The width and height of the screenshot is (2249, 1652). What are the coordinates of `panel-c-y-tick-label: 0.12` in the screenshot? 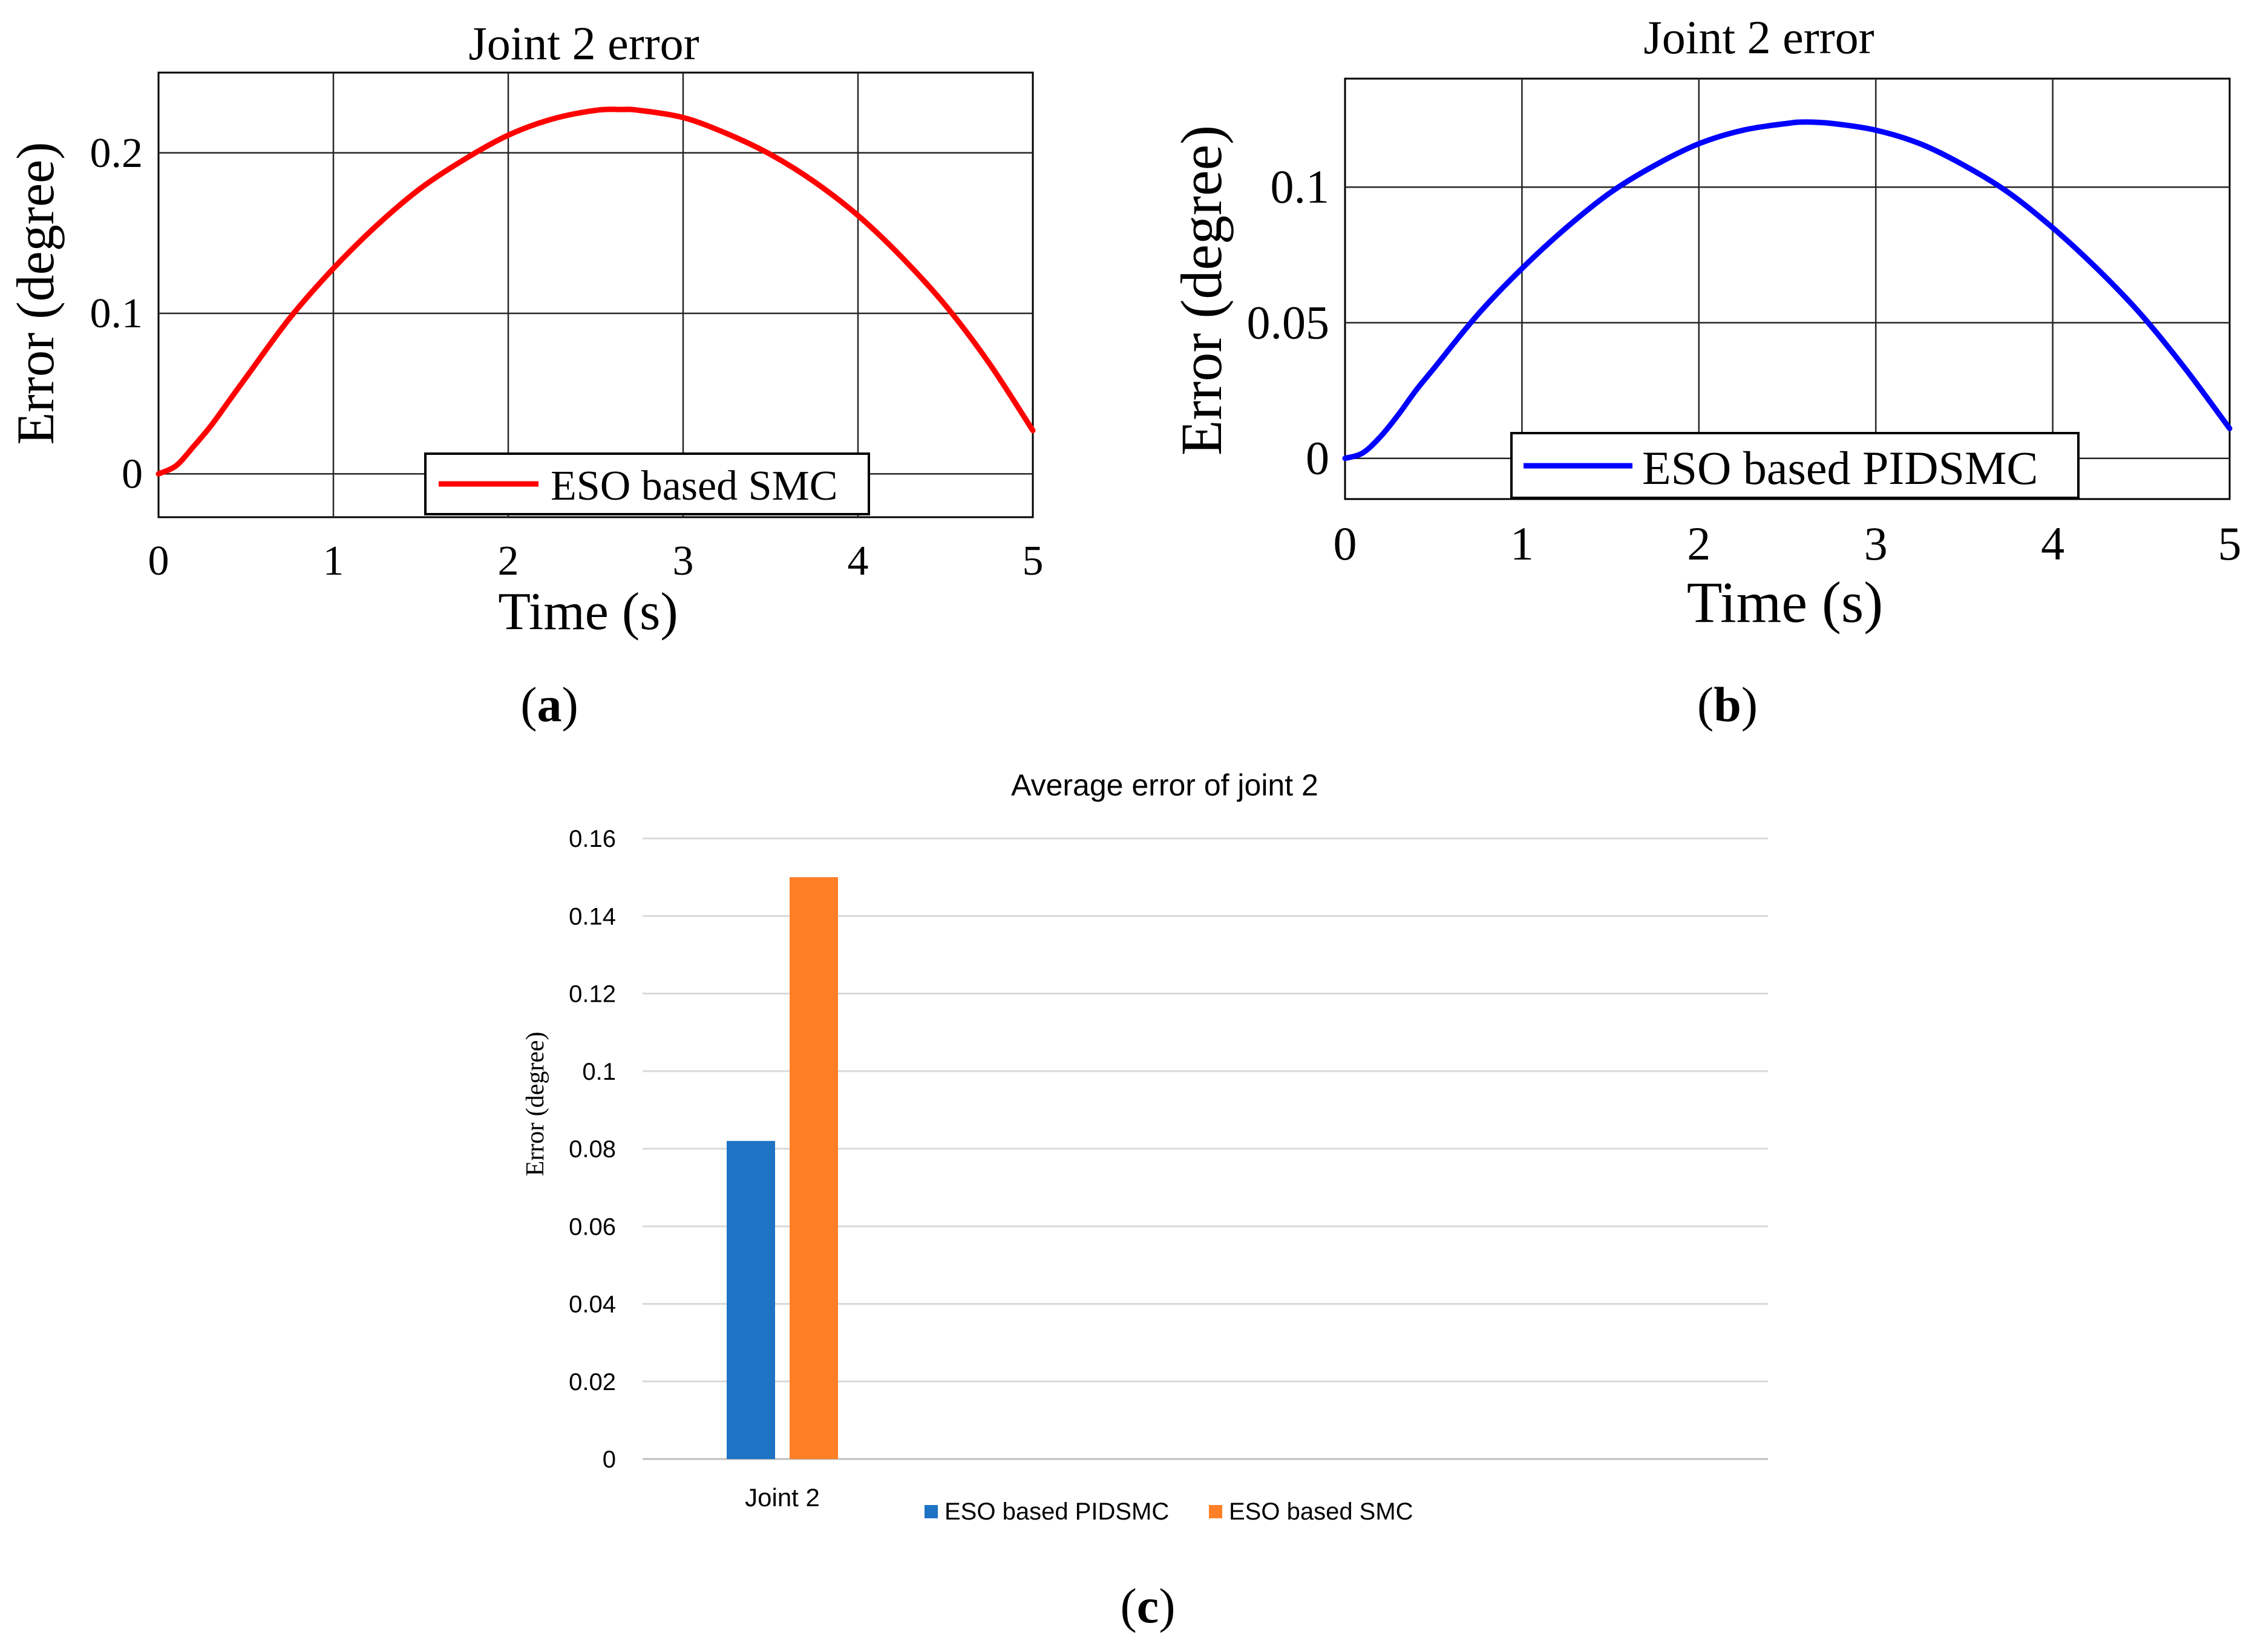 It's located at (592, 994).